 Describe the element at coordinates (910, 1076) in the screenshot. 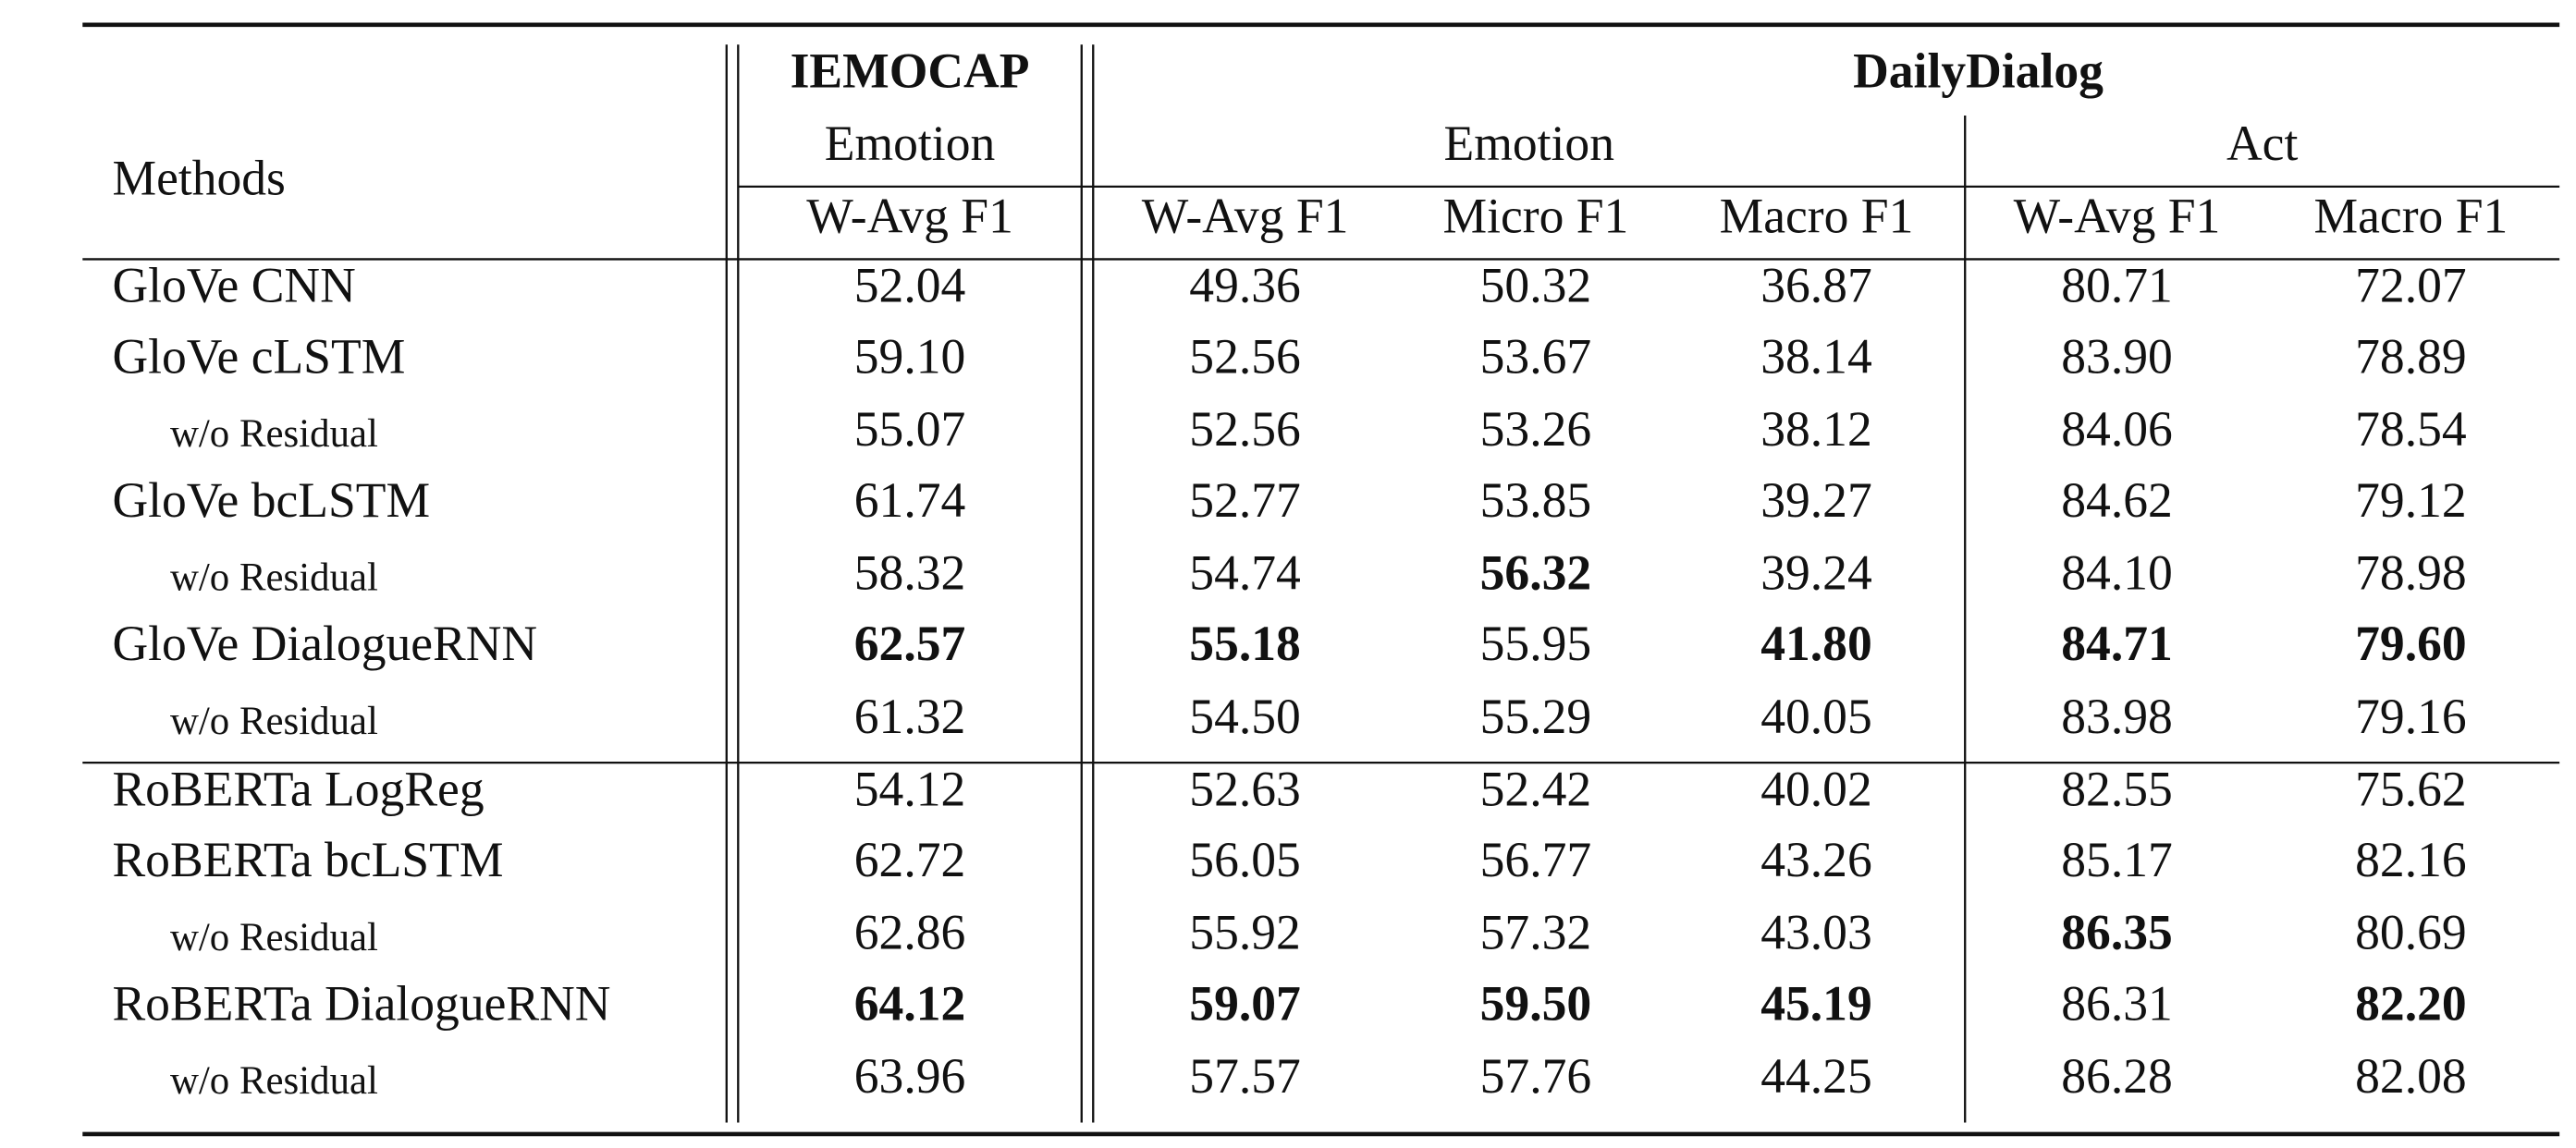

I see `score-cell: 63.96` at that location.